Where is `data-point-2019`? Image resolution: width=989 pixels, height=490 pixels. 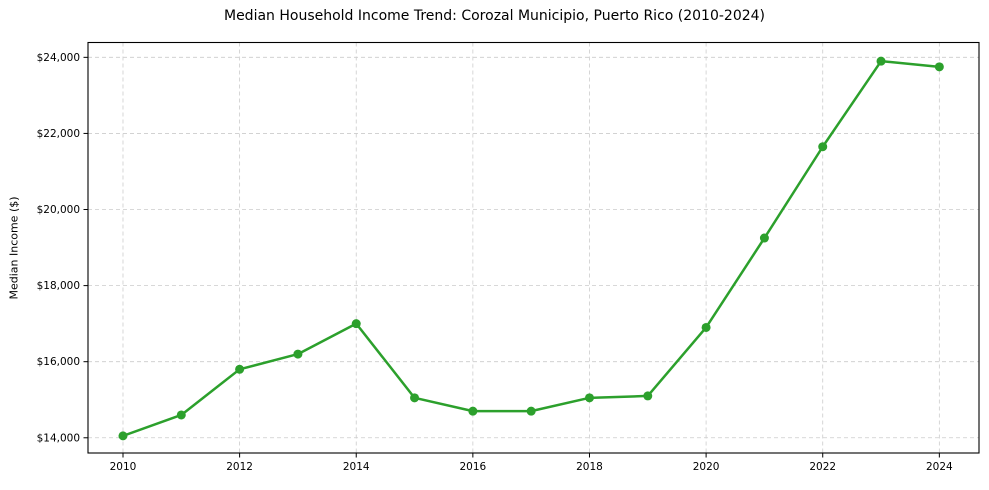
data-point-2019 is located at coordinates (648, 396).